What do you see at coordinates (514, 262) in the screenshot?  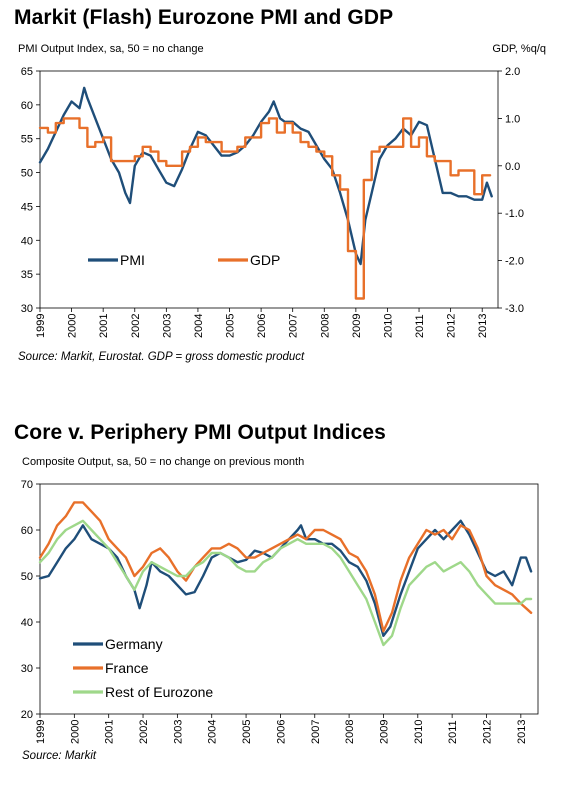 I see `y2-tick-label: -2.0` at bounding box center [514, 262].